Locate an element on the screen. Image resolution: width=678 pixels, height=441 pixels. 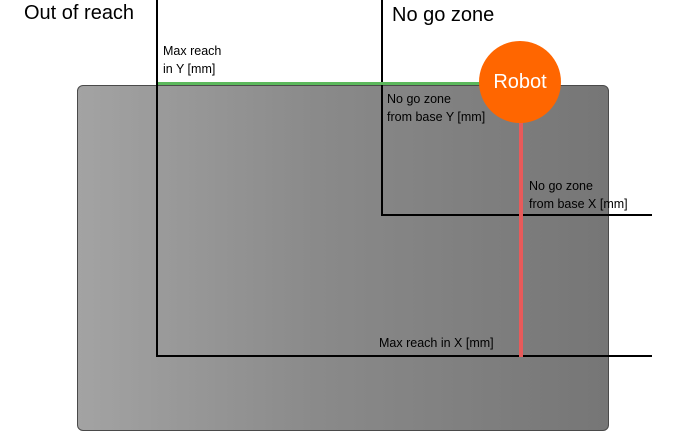
no-go-zone-label: No go zone is located at coordinates (443, 15).